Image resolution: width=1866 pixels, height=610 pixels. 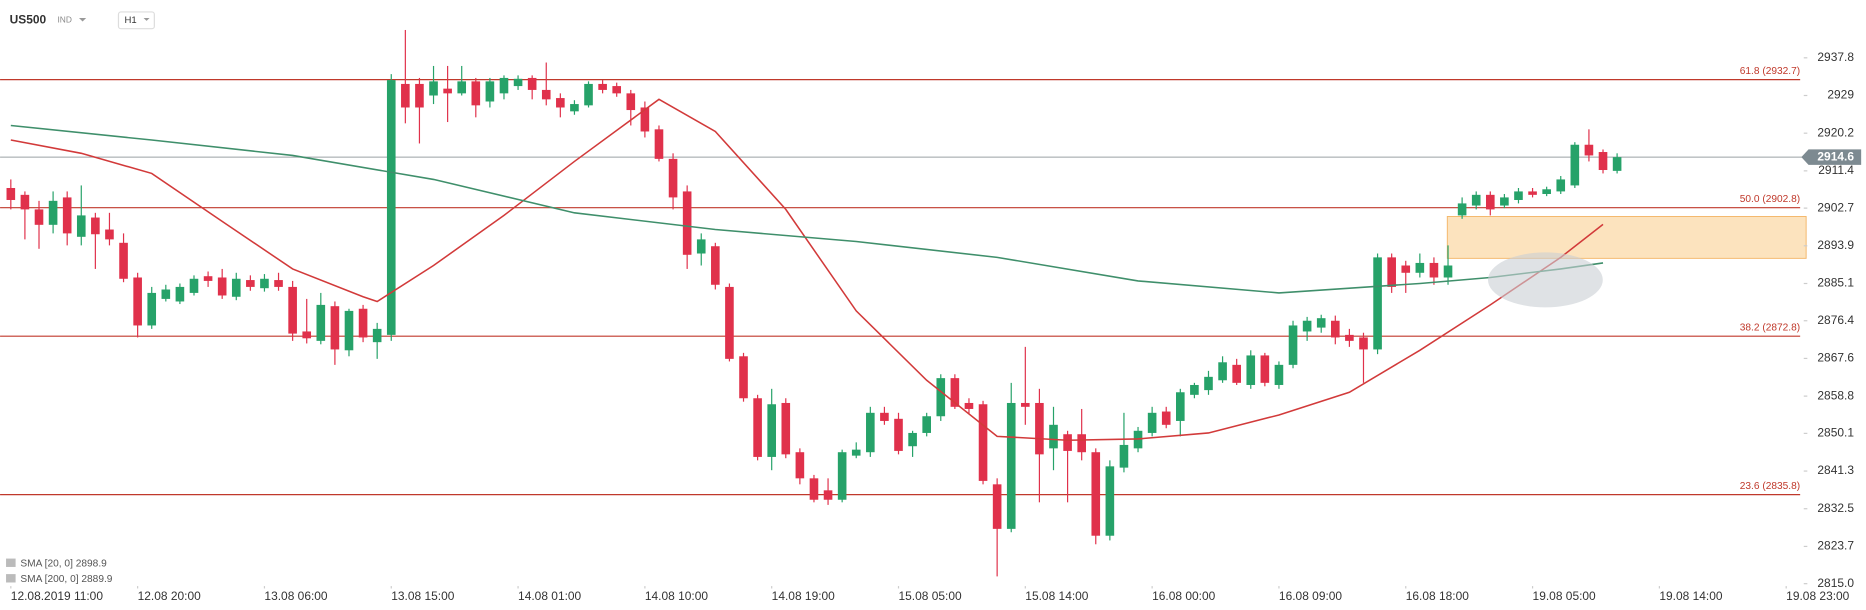 What do you see at coordinates (1817, 596) in the screenshot?
I see `x-tick-label: 19.08 23:00` at bounding box center [1817, 596].